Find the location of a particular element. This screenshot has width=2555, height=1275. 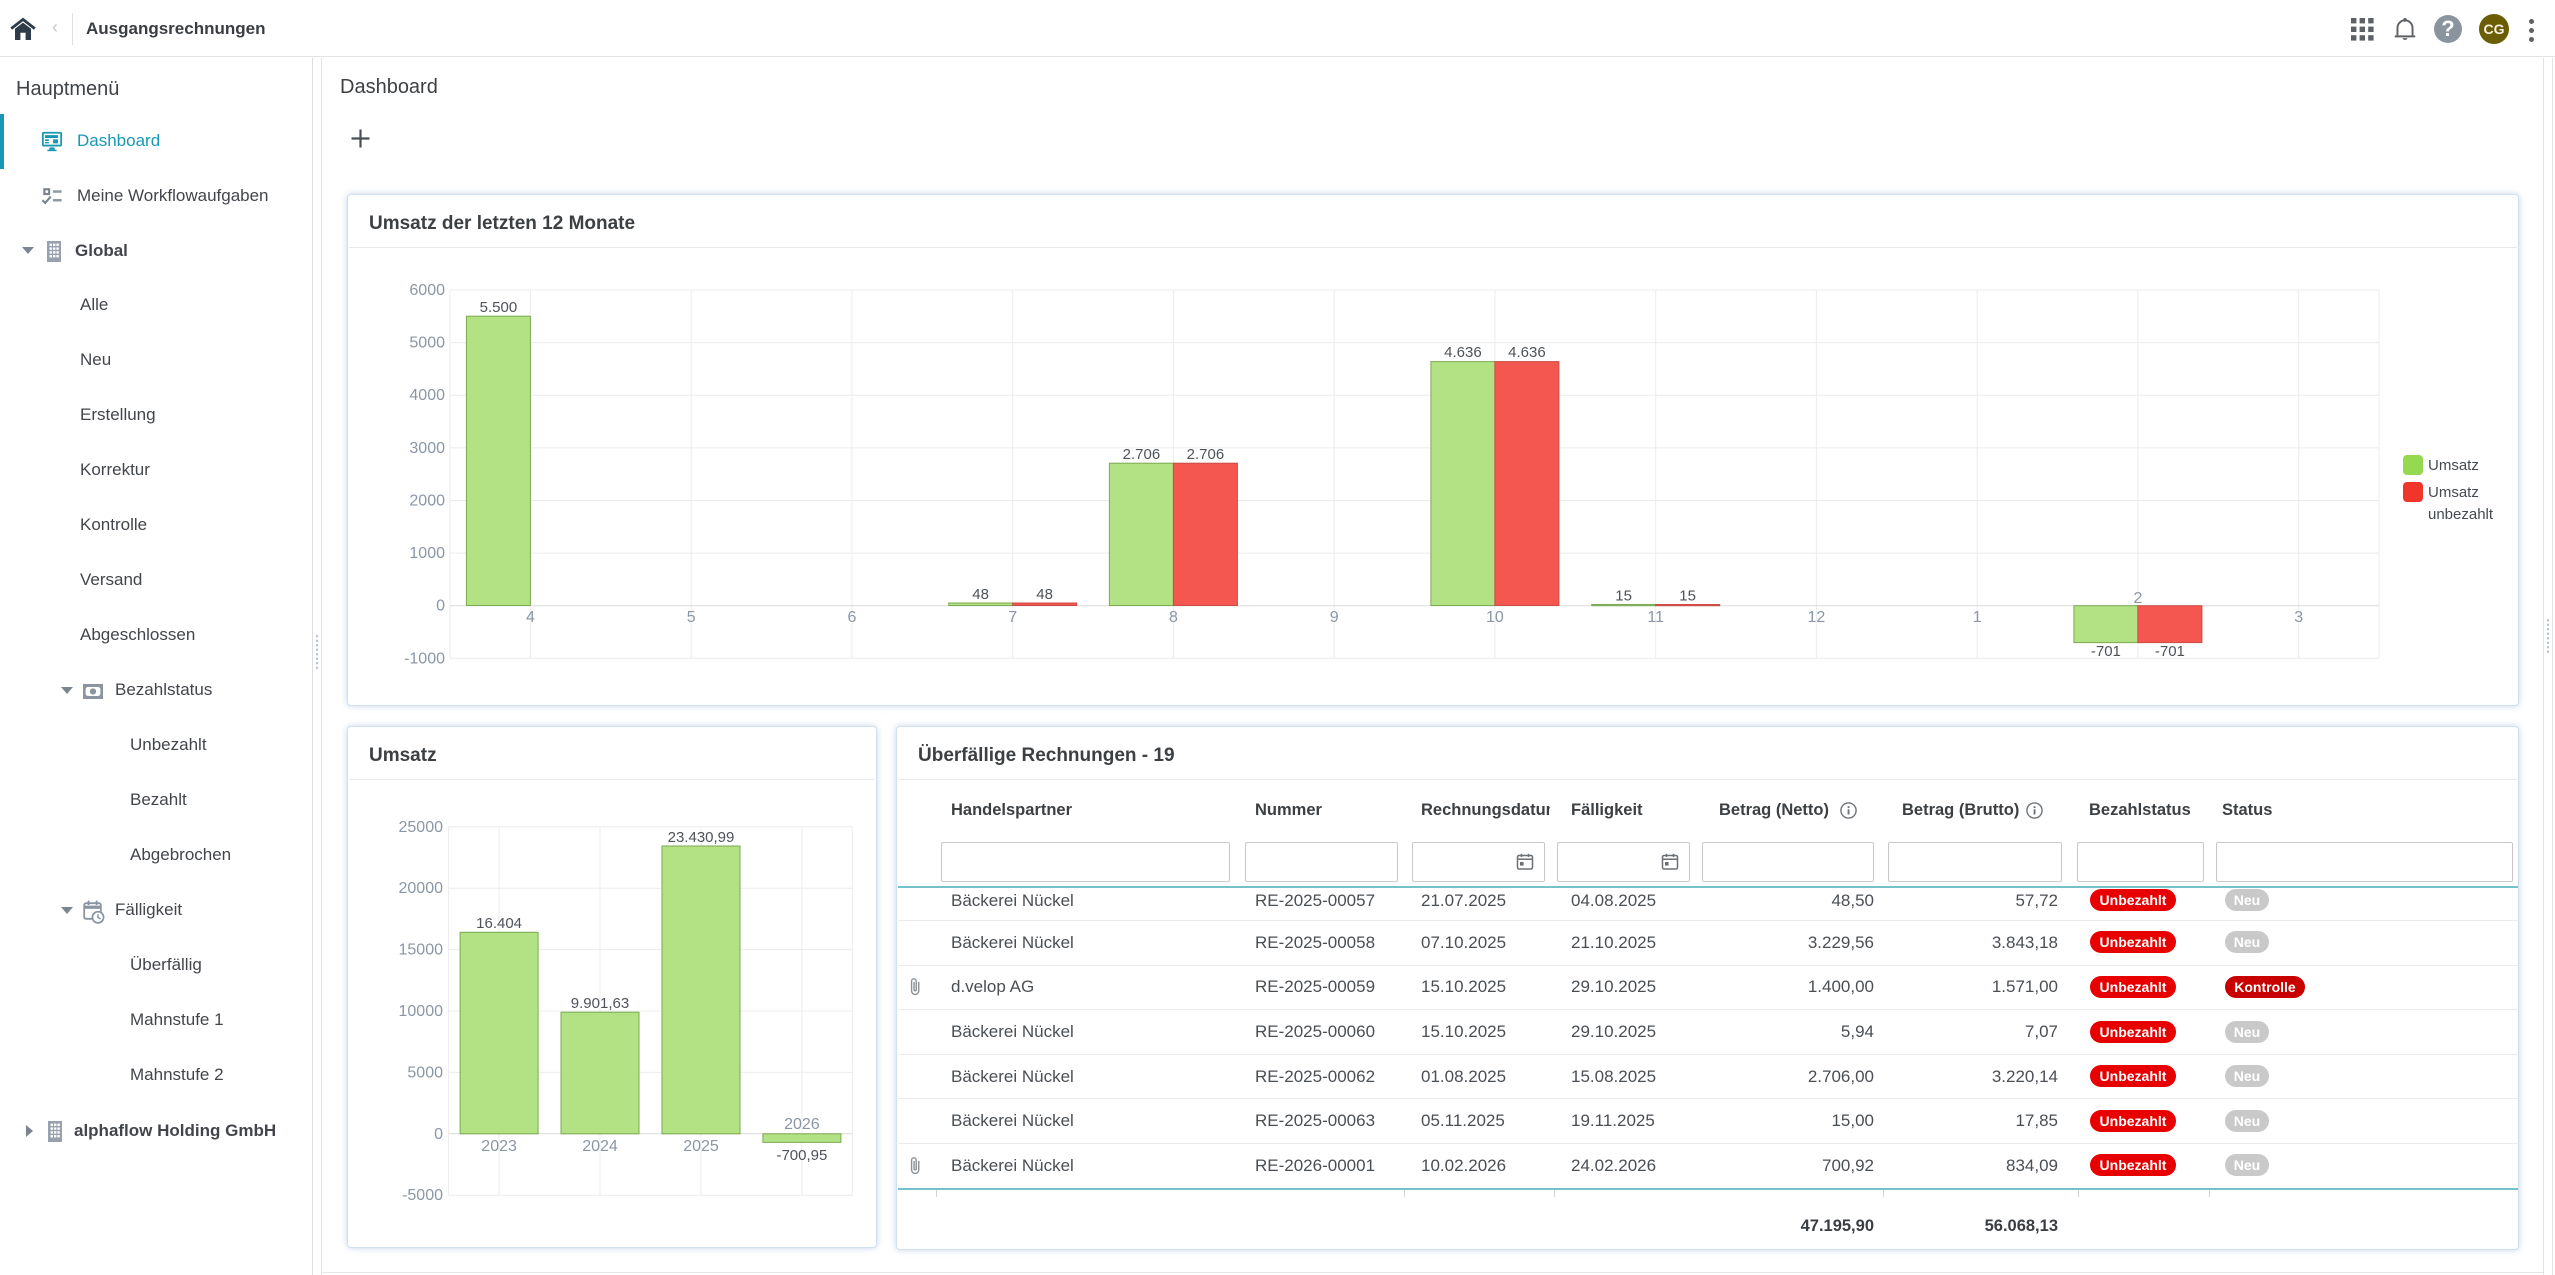

svg-text: 6 is located at coordinates (851, 617).